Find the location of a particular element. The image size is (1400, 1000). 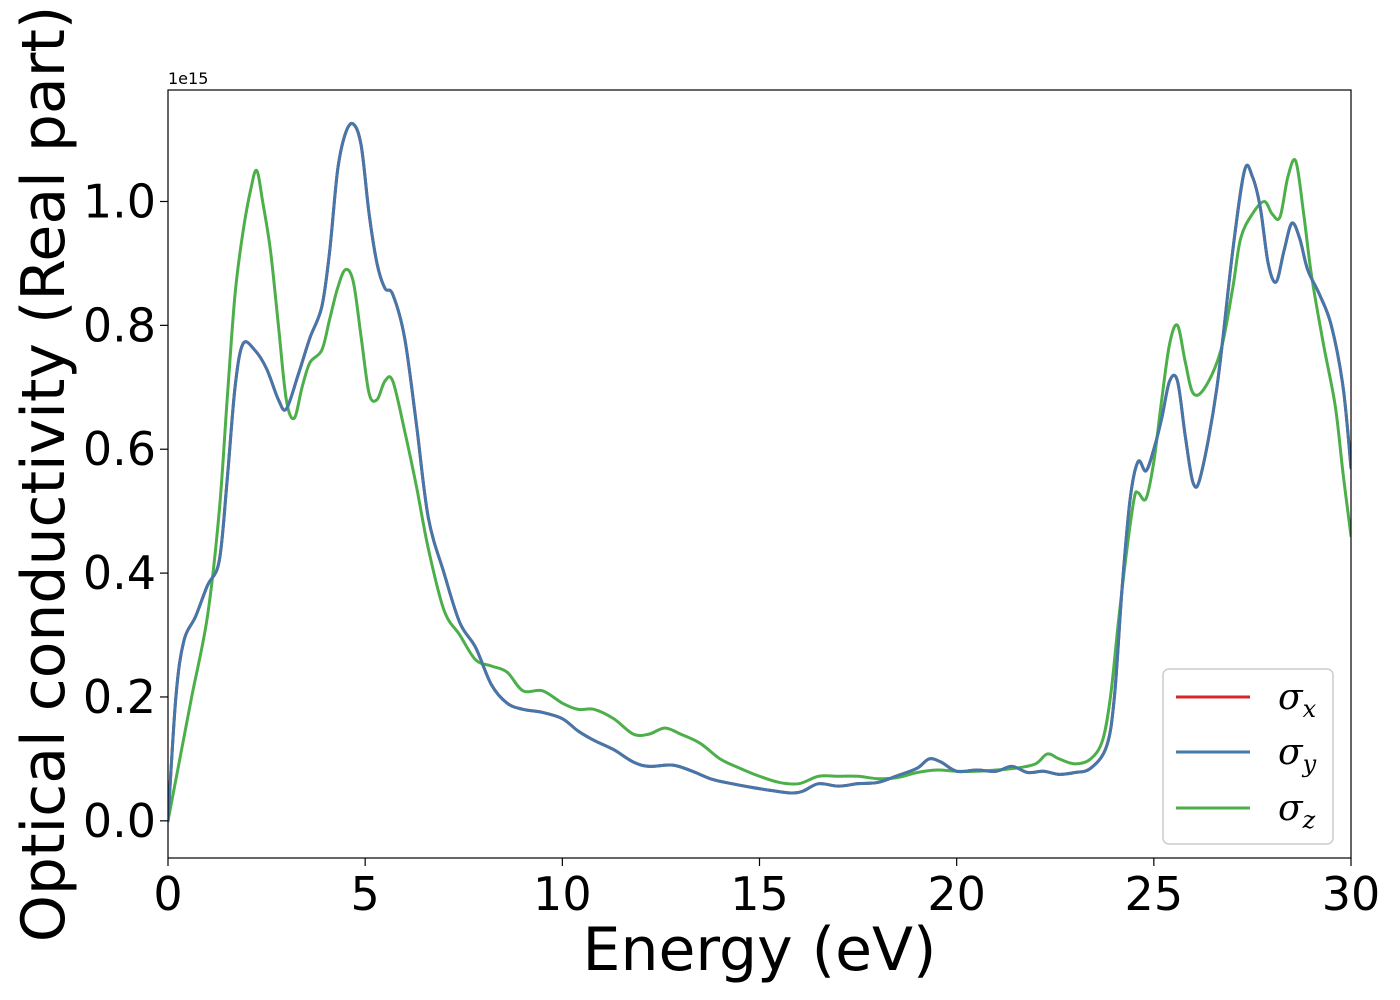

legend-label-y: σy is located at coordinates (1297, 755).